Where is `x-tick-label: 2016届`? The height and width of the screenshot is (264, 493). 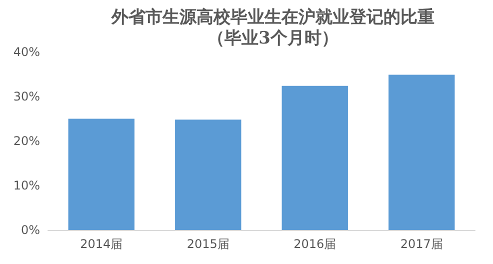 x-tick-label: 2016届 is located at coordinates (315, 244).